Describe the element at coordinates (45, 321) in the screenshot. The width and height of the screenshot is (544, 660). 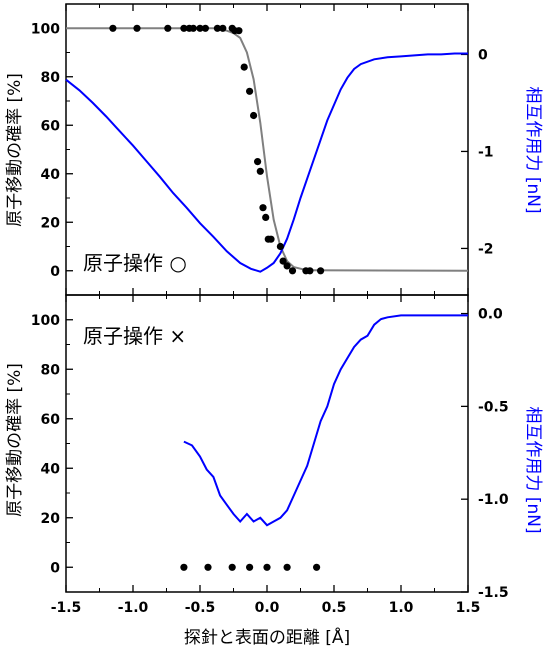
I see `bottom-y-tick-label: 100` at that location.